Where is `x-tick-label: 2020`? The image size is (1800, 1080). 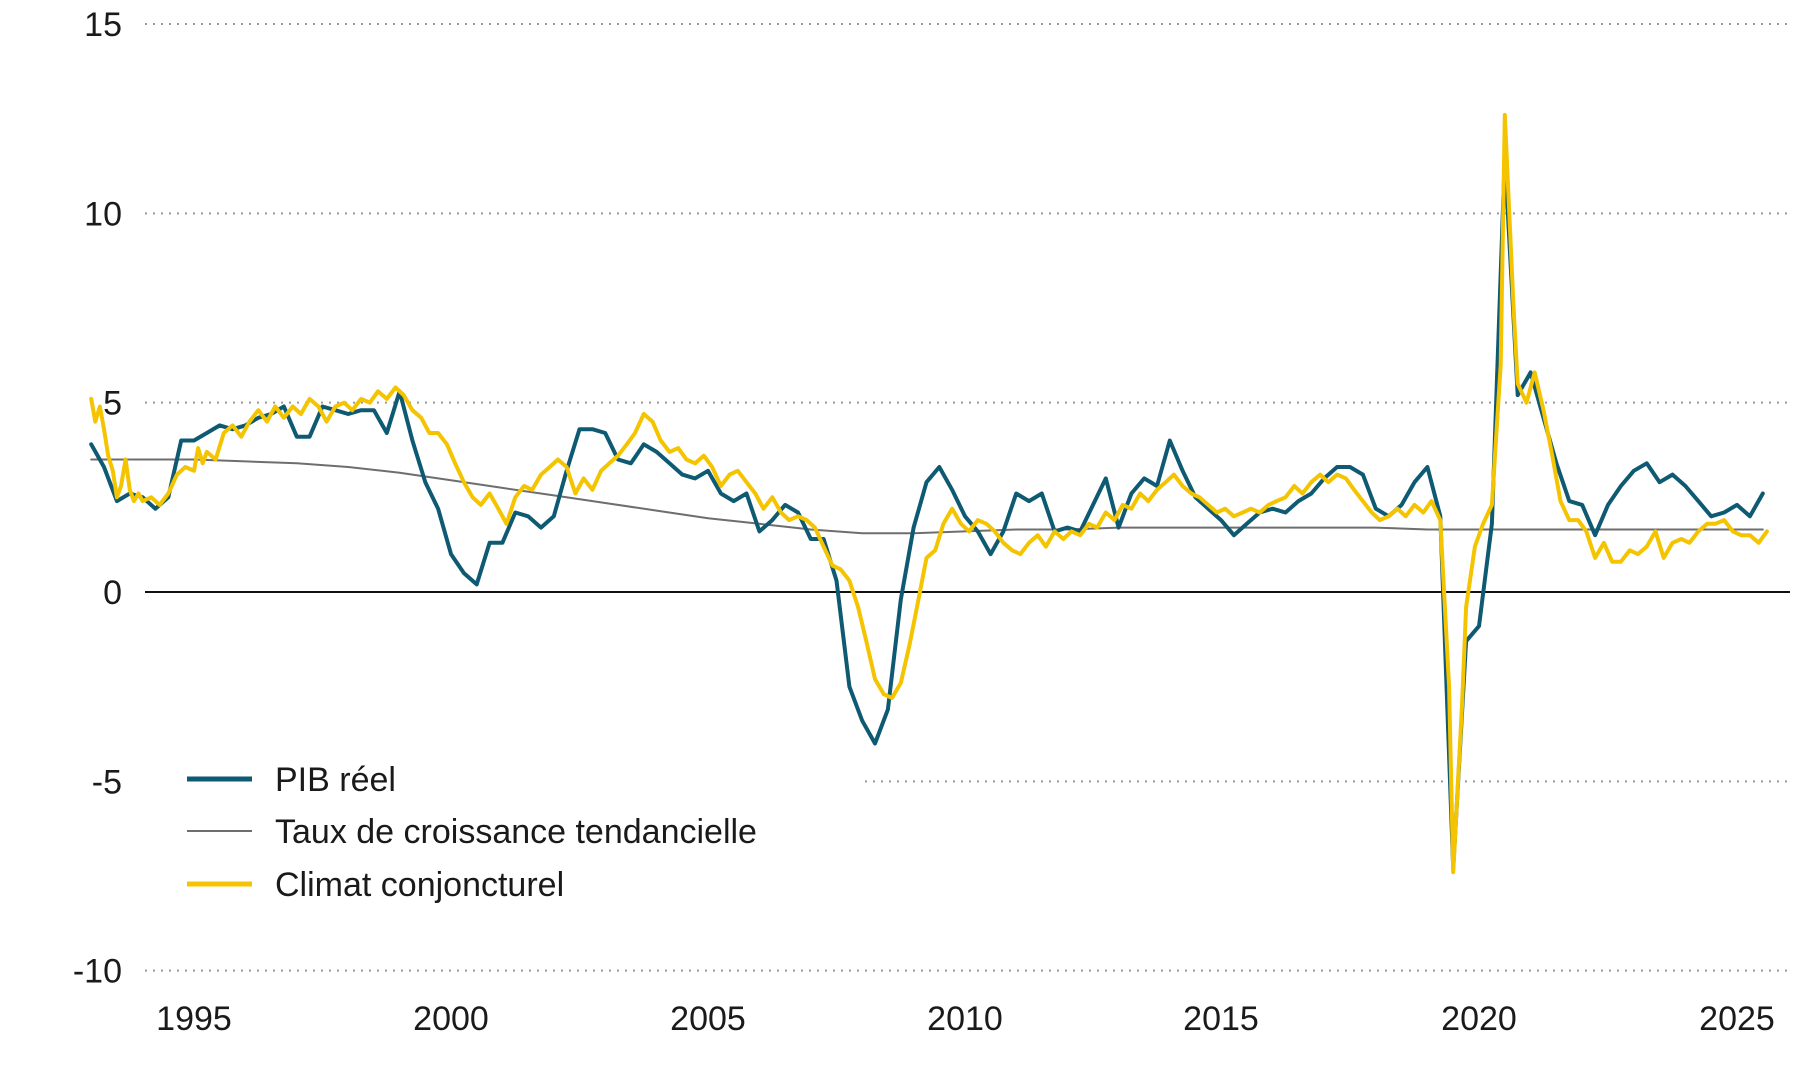 x-tick-label: 2020 is located at coordinates (1479, 1019).